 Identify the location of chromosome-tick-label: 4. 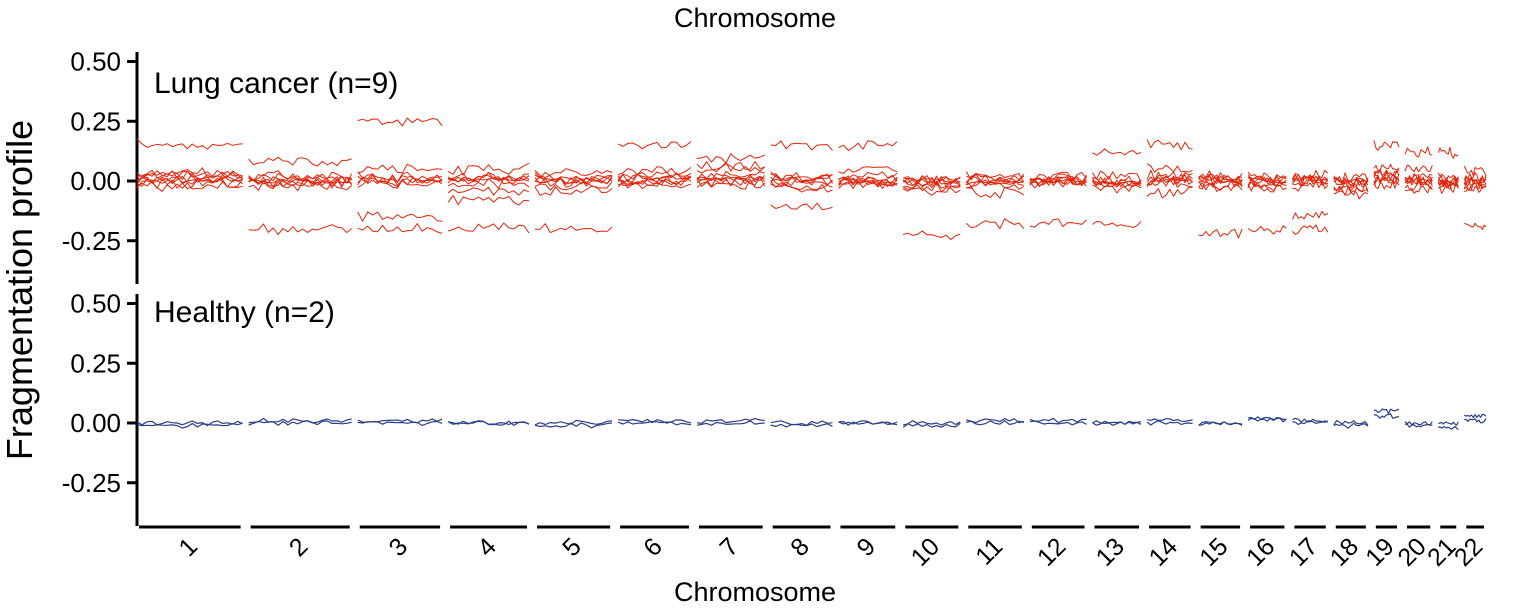
(487, 547).